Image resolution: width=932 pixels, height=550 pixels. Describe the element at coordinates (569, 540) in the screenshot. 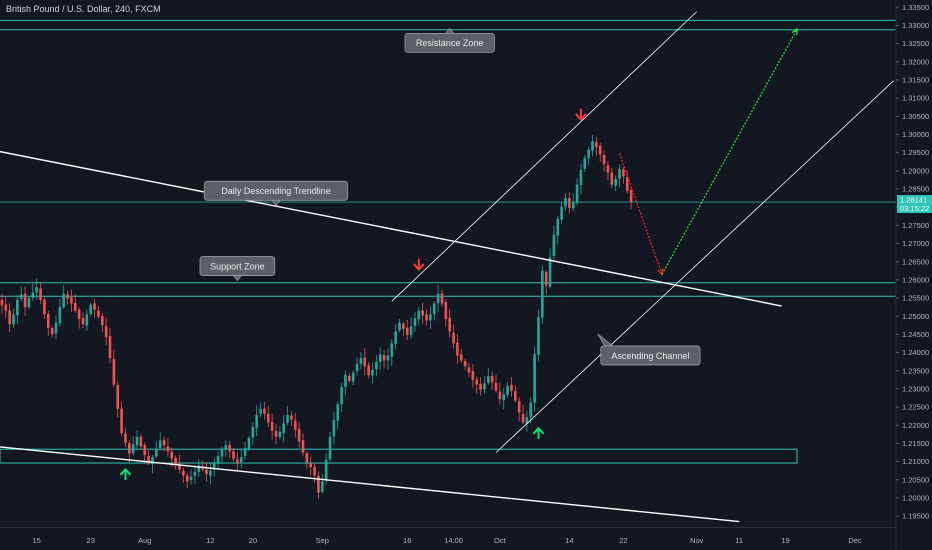

I see `time-tick-label: 14` at that location.